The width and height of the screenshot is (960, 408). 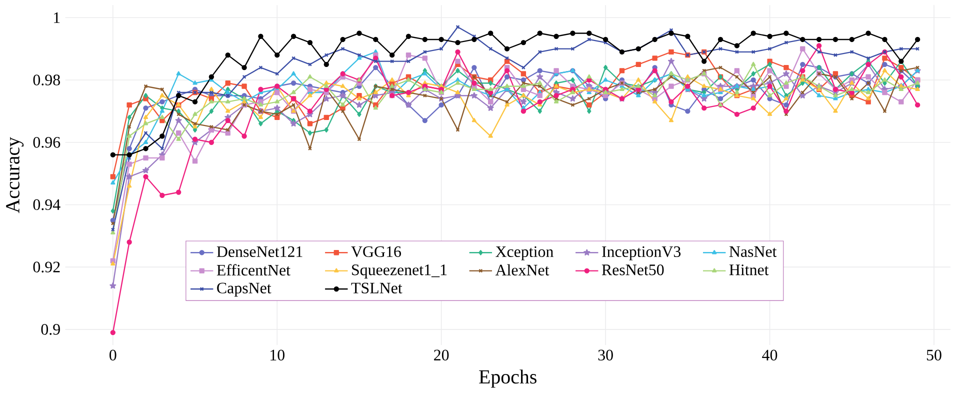 What do you see at coordinates (753, 251) in the screenshot?
I see `legend-label: NasNet` at bounding box center [753, 251].